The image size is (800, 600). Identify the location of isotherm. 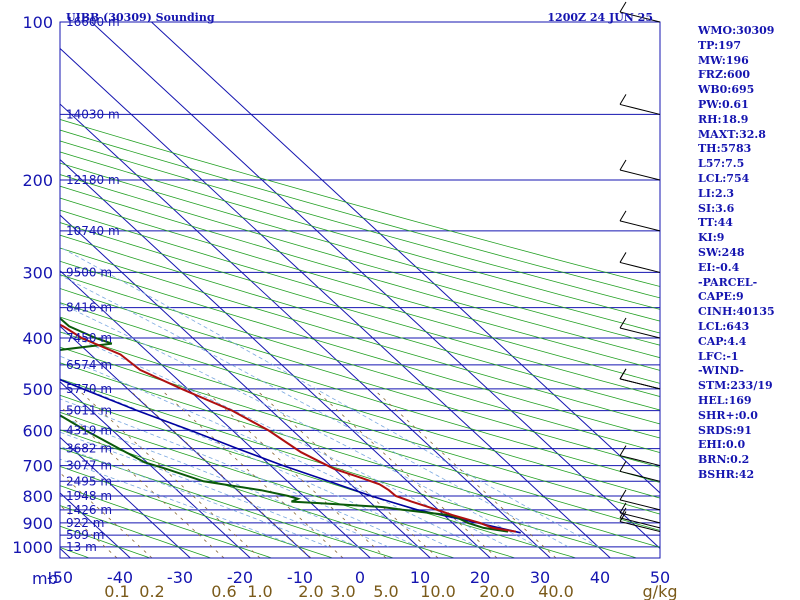
(155, 469).